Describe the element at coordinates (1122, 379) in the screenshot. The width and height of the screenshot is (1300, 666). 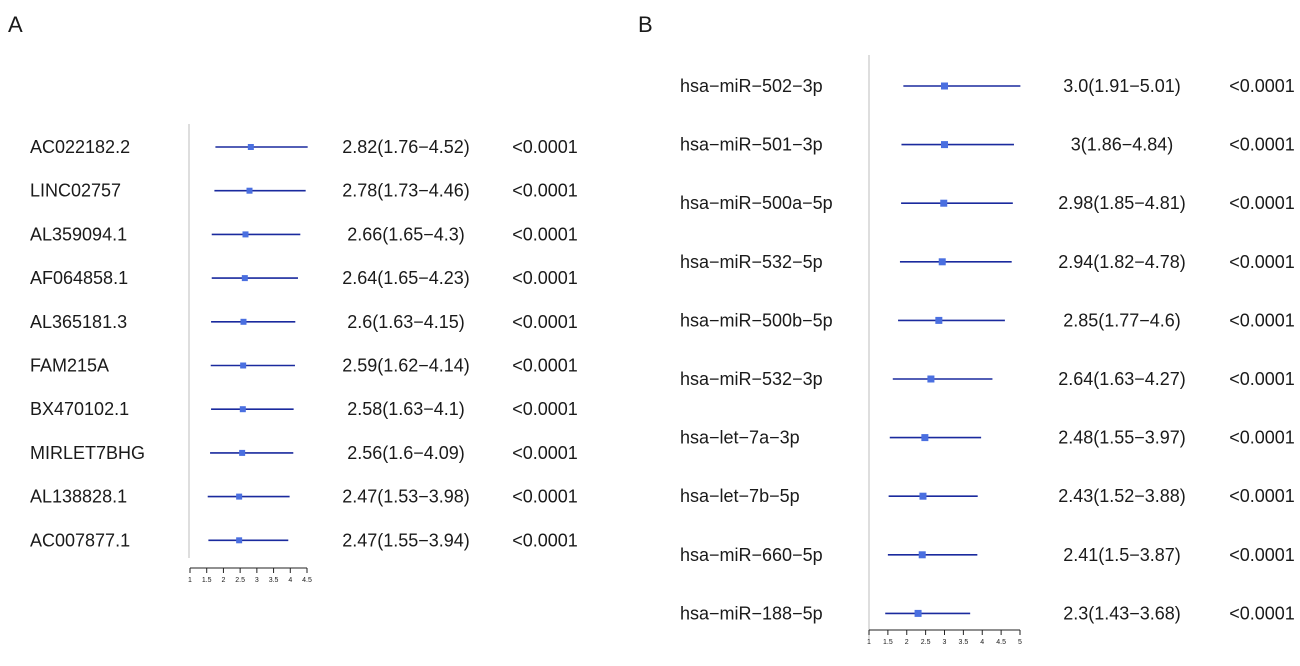
I see `hr-ci-text: 2.64(1.63−4.27)` at that location.